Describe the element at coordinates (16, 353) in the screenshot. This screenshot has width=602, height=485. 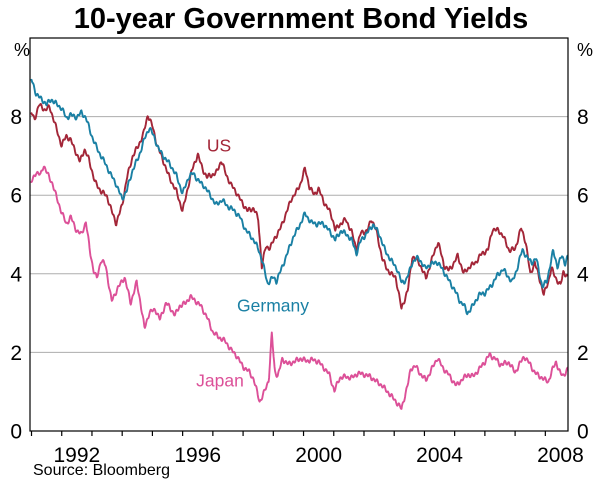
I see `y-axis-label-left-2: 2` at that location.